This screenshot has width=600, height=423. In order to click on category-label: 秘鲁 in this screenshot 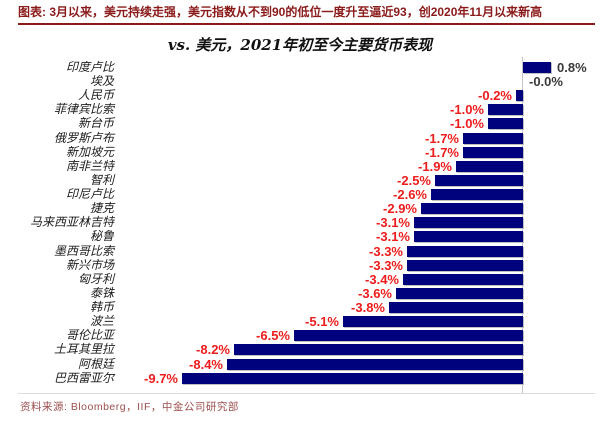, I will do `click(101, 236)`.